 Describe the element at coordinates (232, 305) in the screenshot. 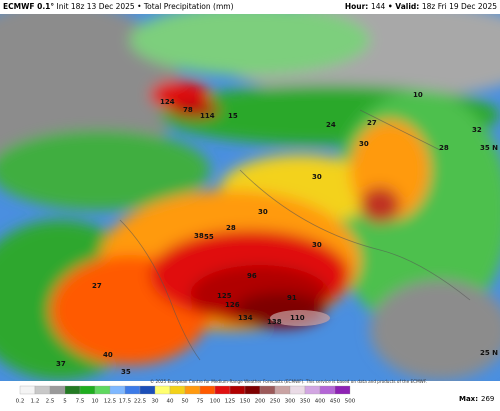

I see `map-value: 126` at that location.